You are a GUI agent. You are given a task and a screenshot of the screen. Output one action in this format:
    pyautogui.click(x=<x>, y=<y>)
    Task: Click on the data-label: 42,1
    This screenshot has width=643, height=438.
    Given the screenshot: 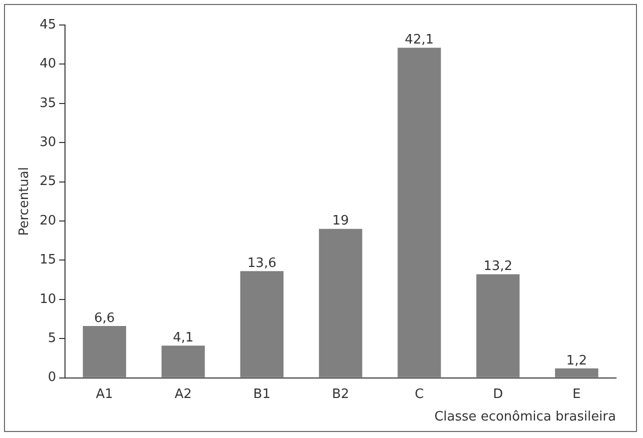 What is the action you would take?
    pyautogui.click(x=419, y=40)
    